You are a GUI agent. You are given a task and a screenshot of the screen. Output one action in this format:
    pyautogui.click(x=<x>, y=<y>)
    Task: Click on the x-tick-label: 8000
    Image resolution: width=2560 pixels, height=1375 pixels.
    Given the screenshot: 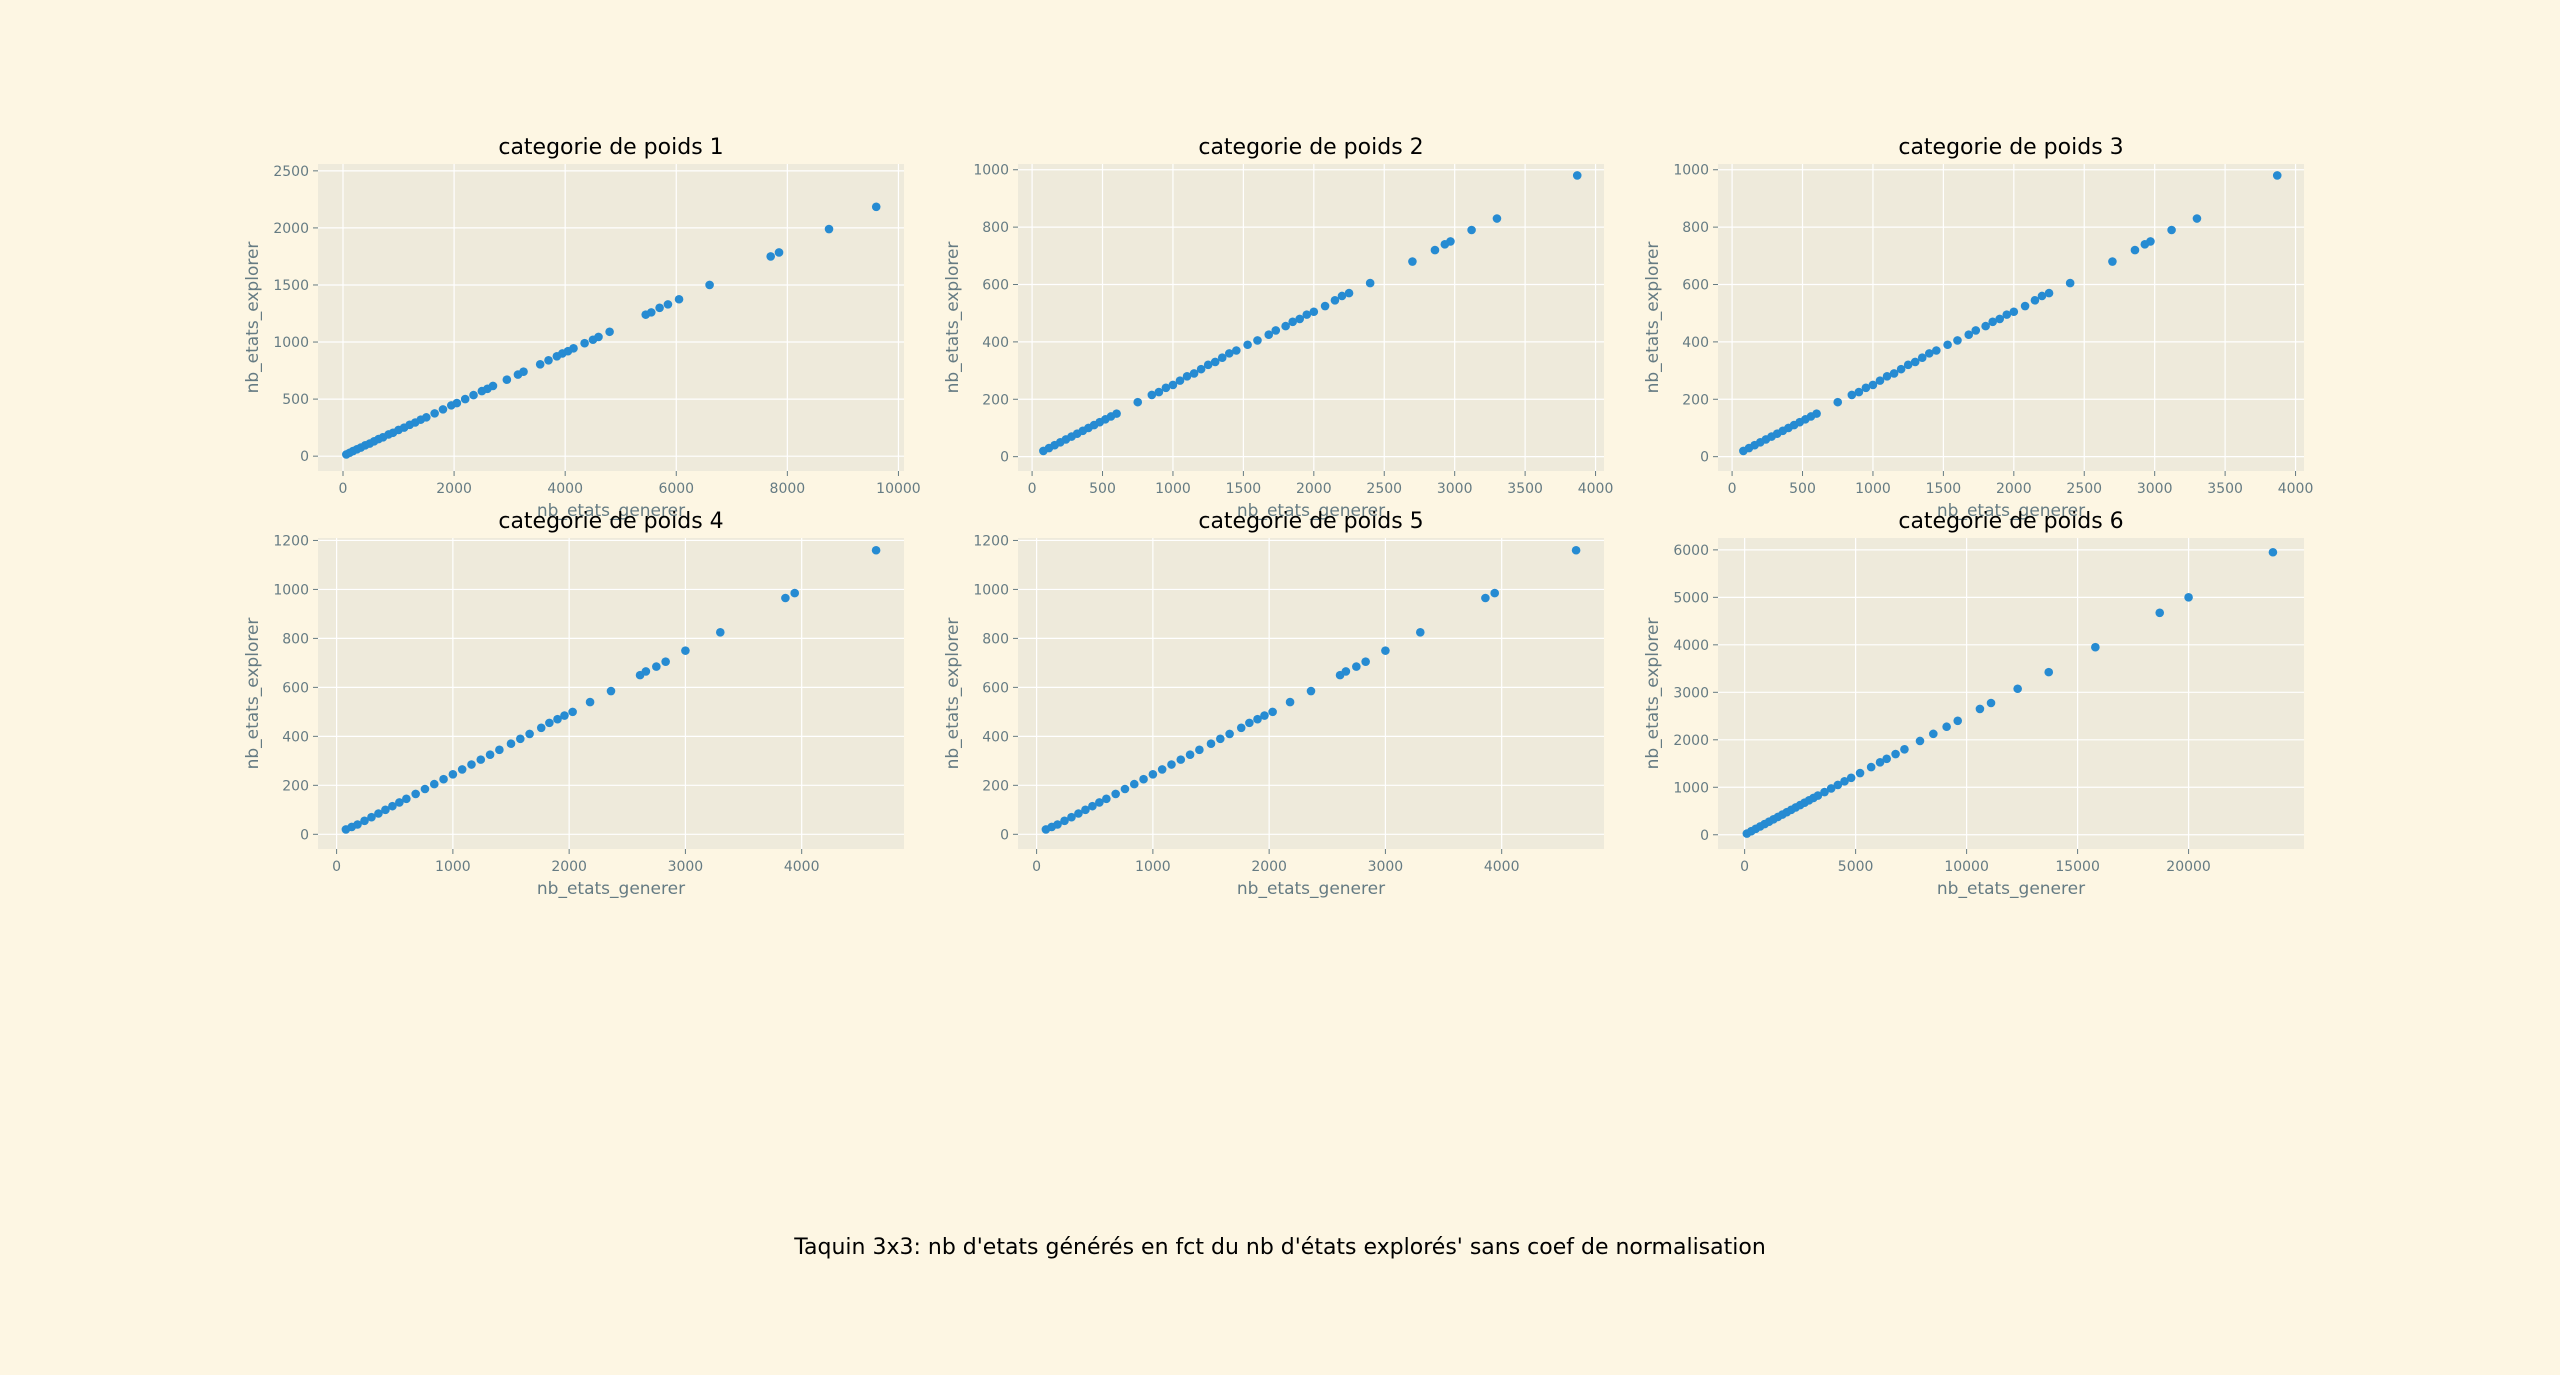 What is the action you would take?
    pyautogui.click(x=788, y=489)
    